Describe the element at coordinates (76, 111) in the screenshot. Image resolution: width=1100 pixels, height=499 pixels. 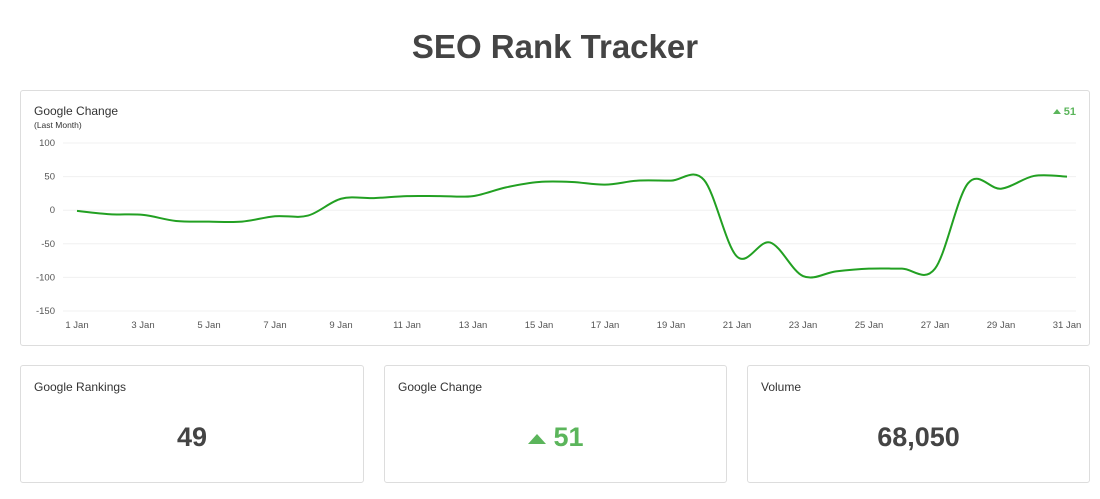
I see `chart-title: Google Change` at that location.